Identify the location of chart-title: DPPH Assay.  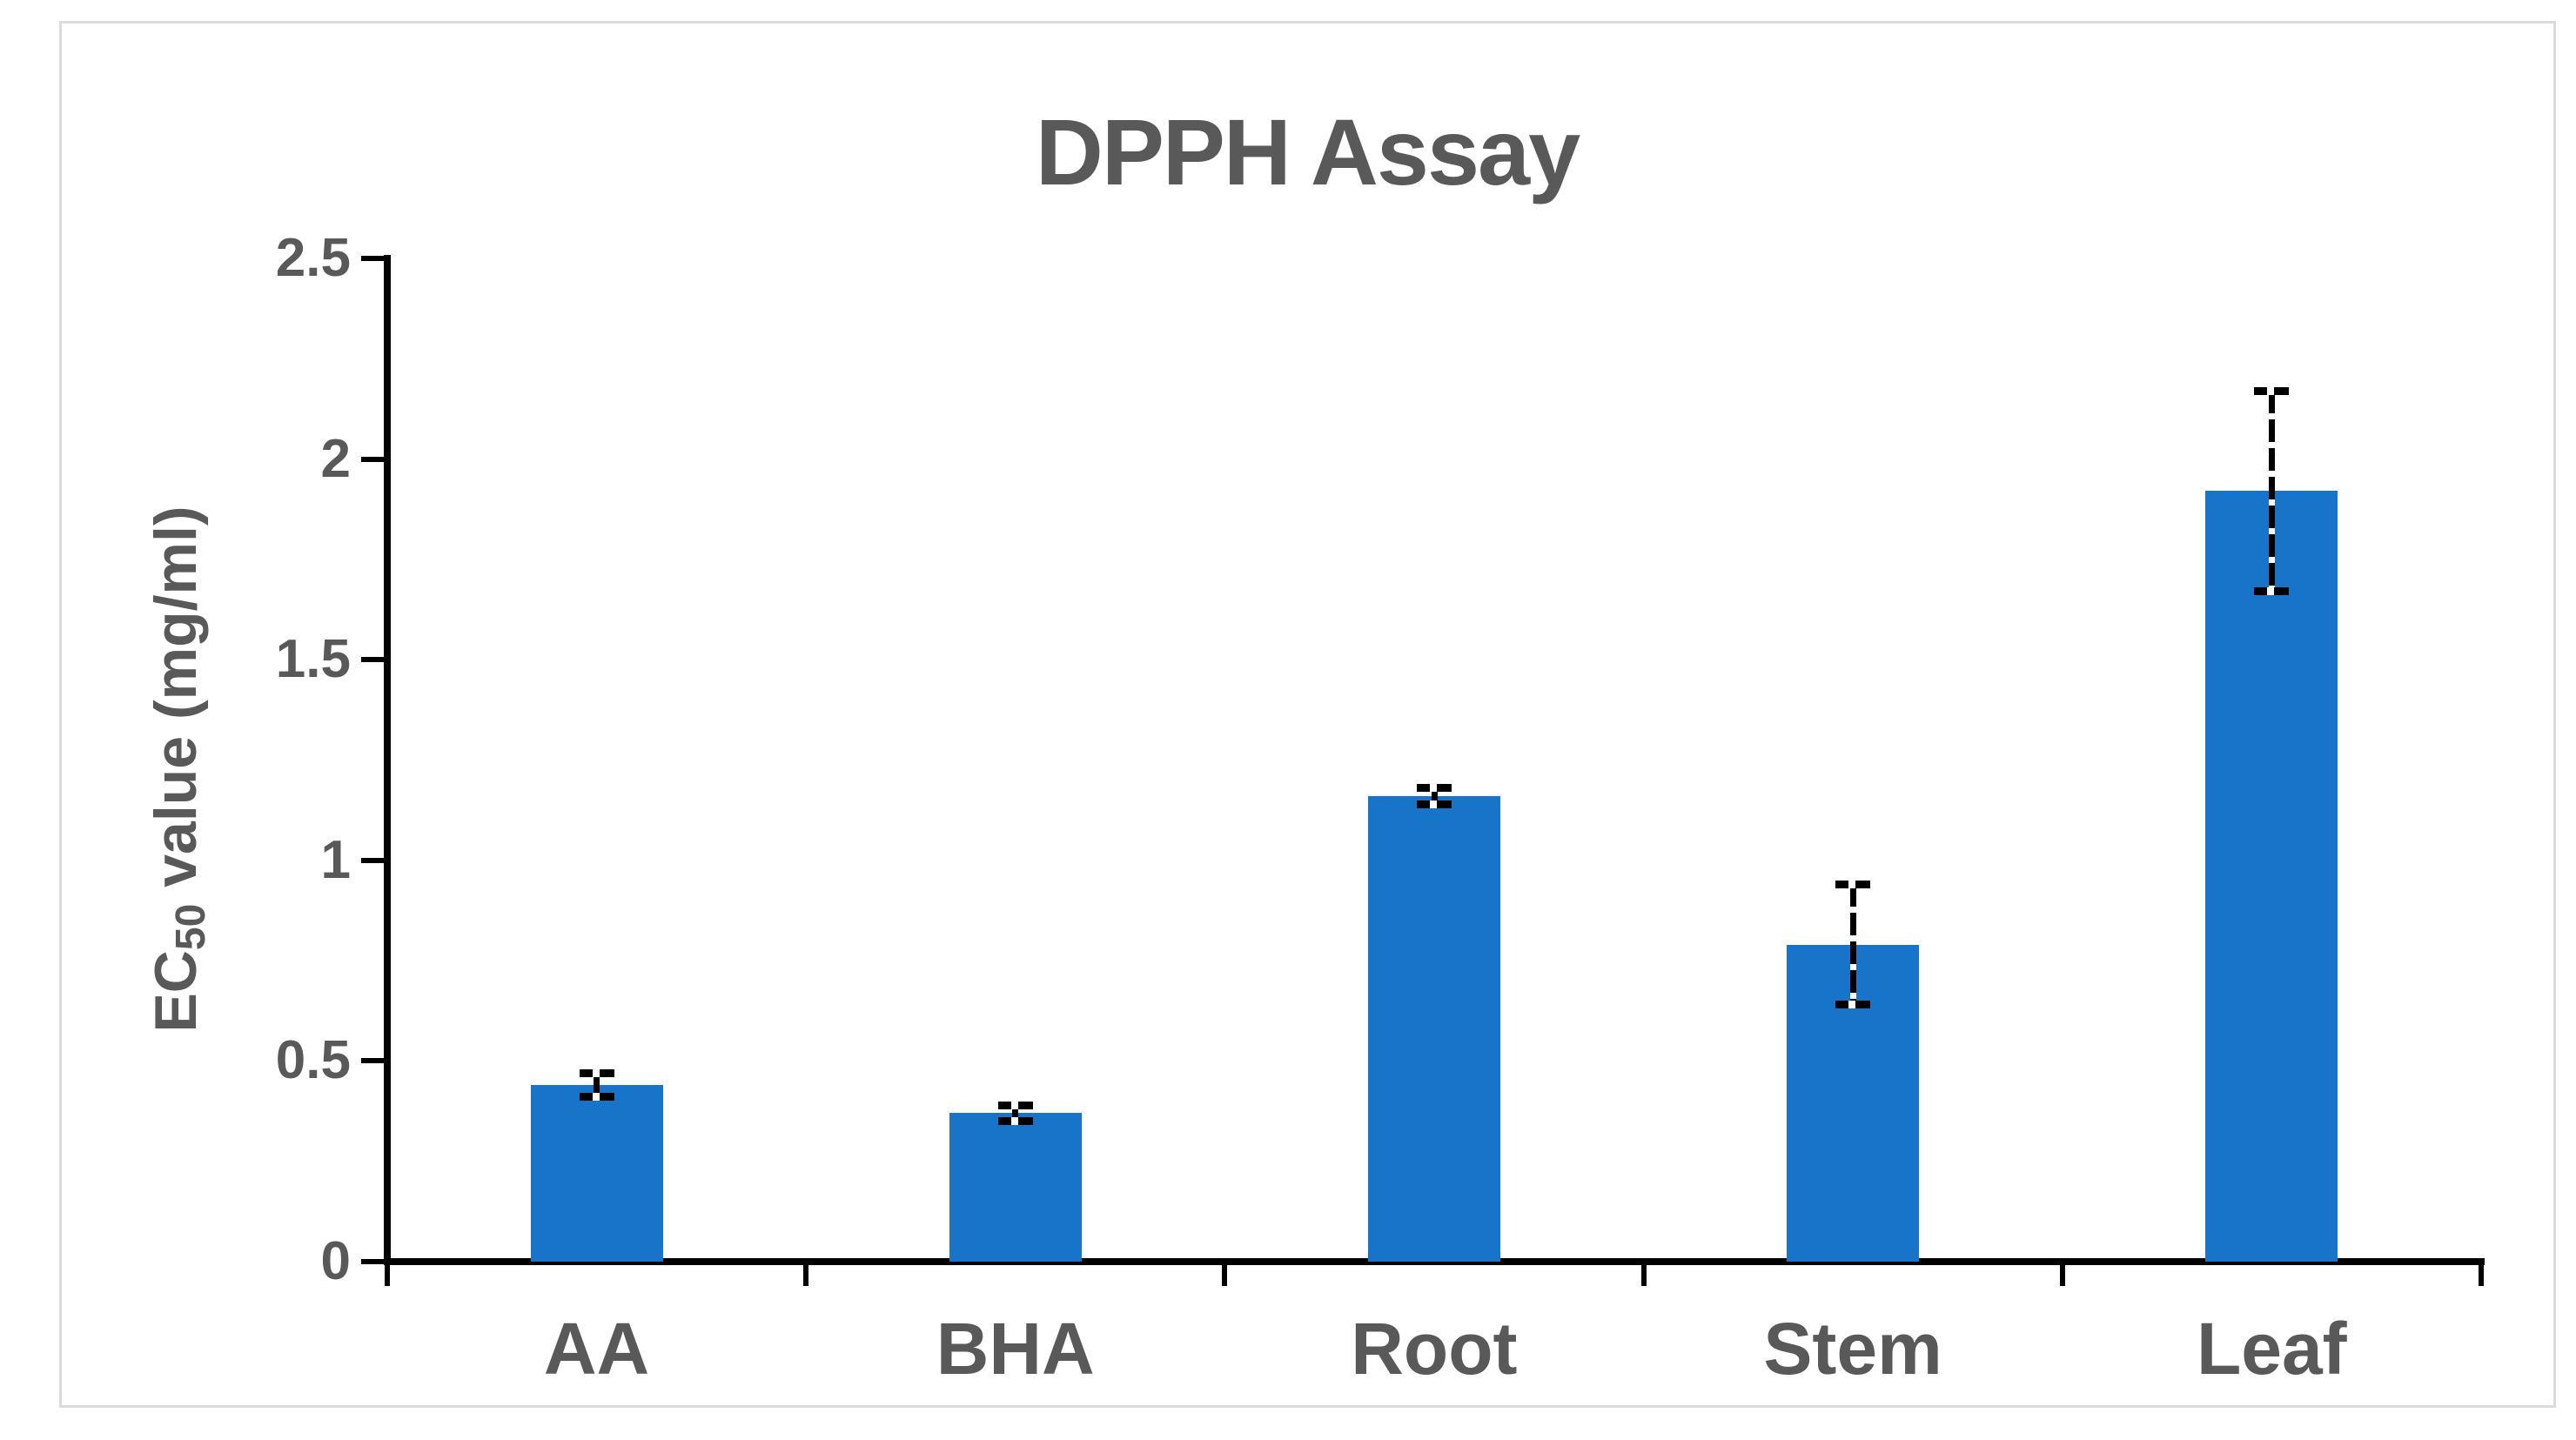
(1308, 151).